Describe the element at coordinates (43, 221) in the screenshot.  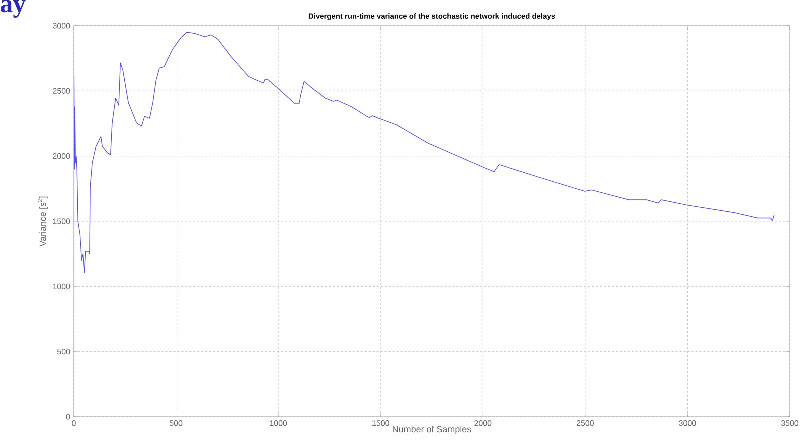
I see `y-axis-title: Variance [s$^{2}$]` at that location.